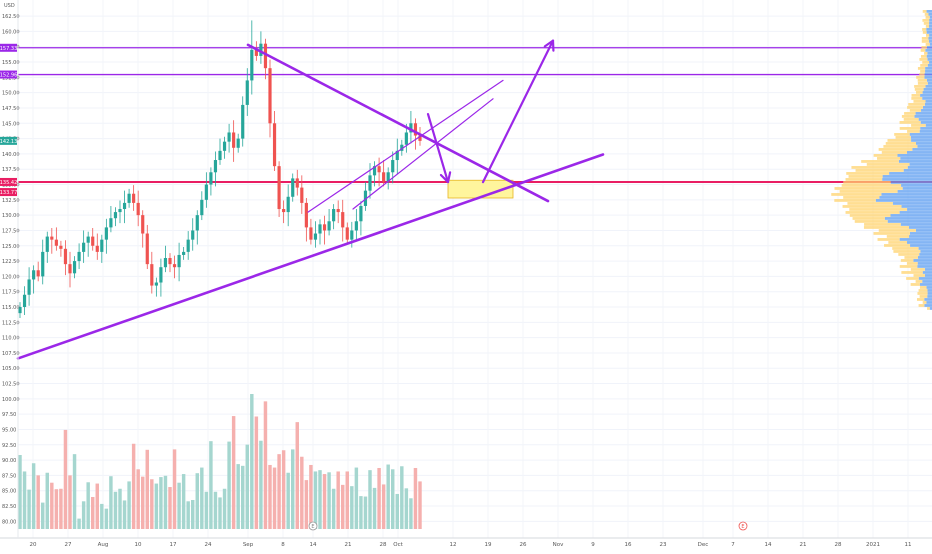  Describe the element at coordinates (9, 430) in the screenshot. I see `y-tick-label: 95.00` at that location.